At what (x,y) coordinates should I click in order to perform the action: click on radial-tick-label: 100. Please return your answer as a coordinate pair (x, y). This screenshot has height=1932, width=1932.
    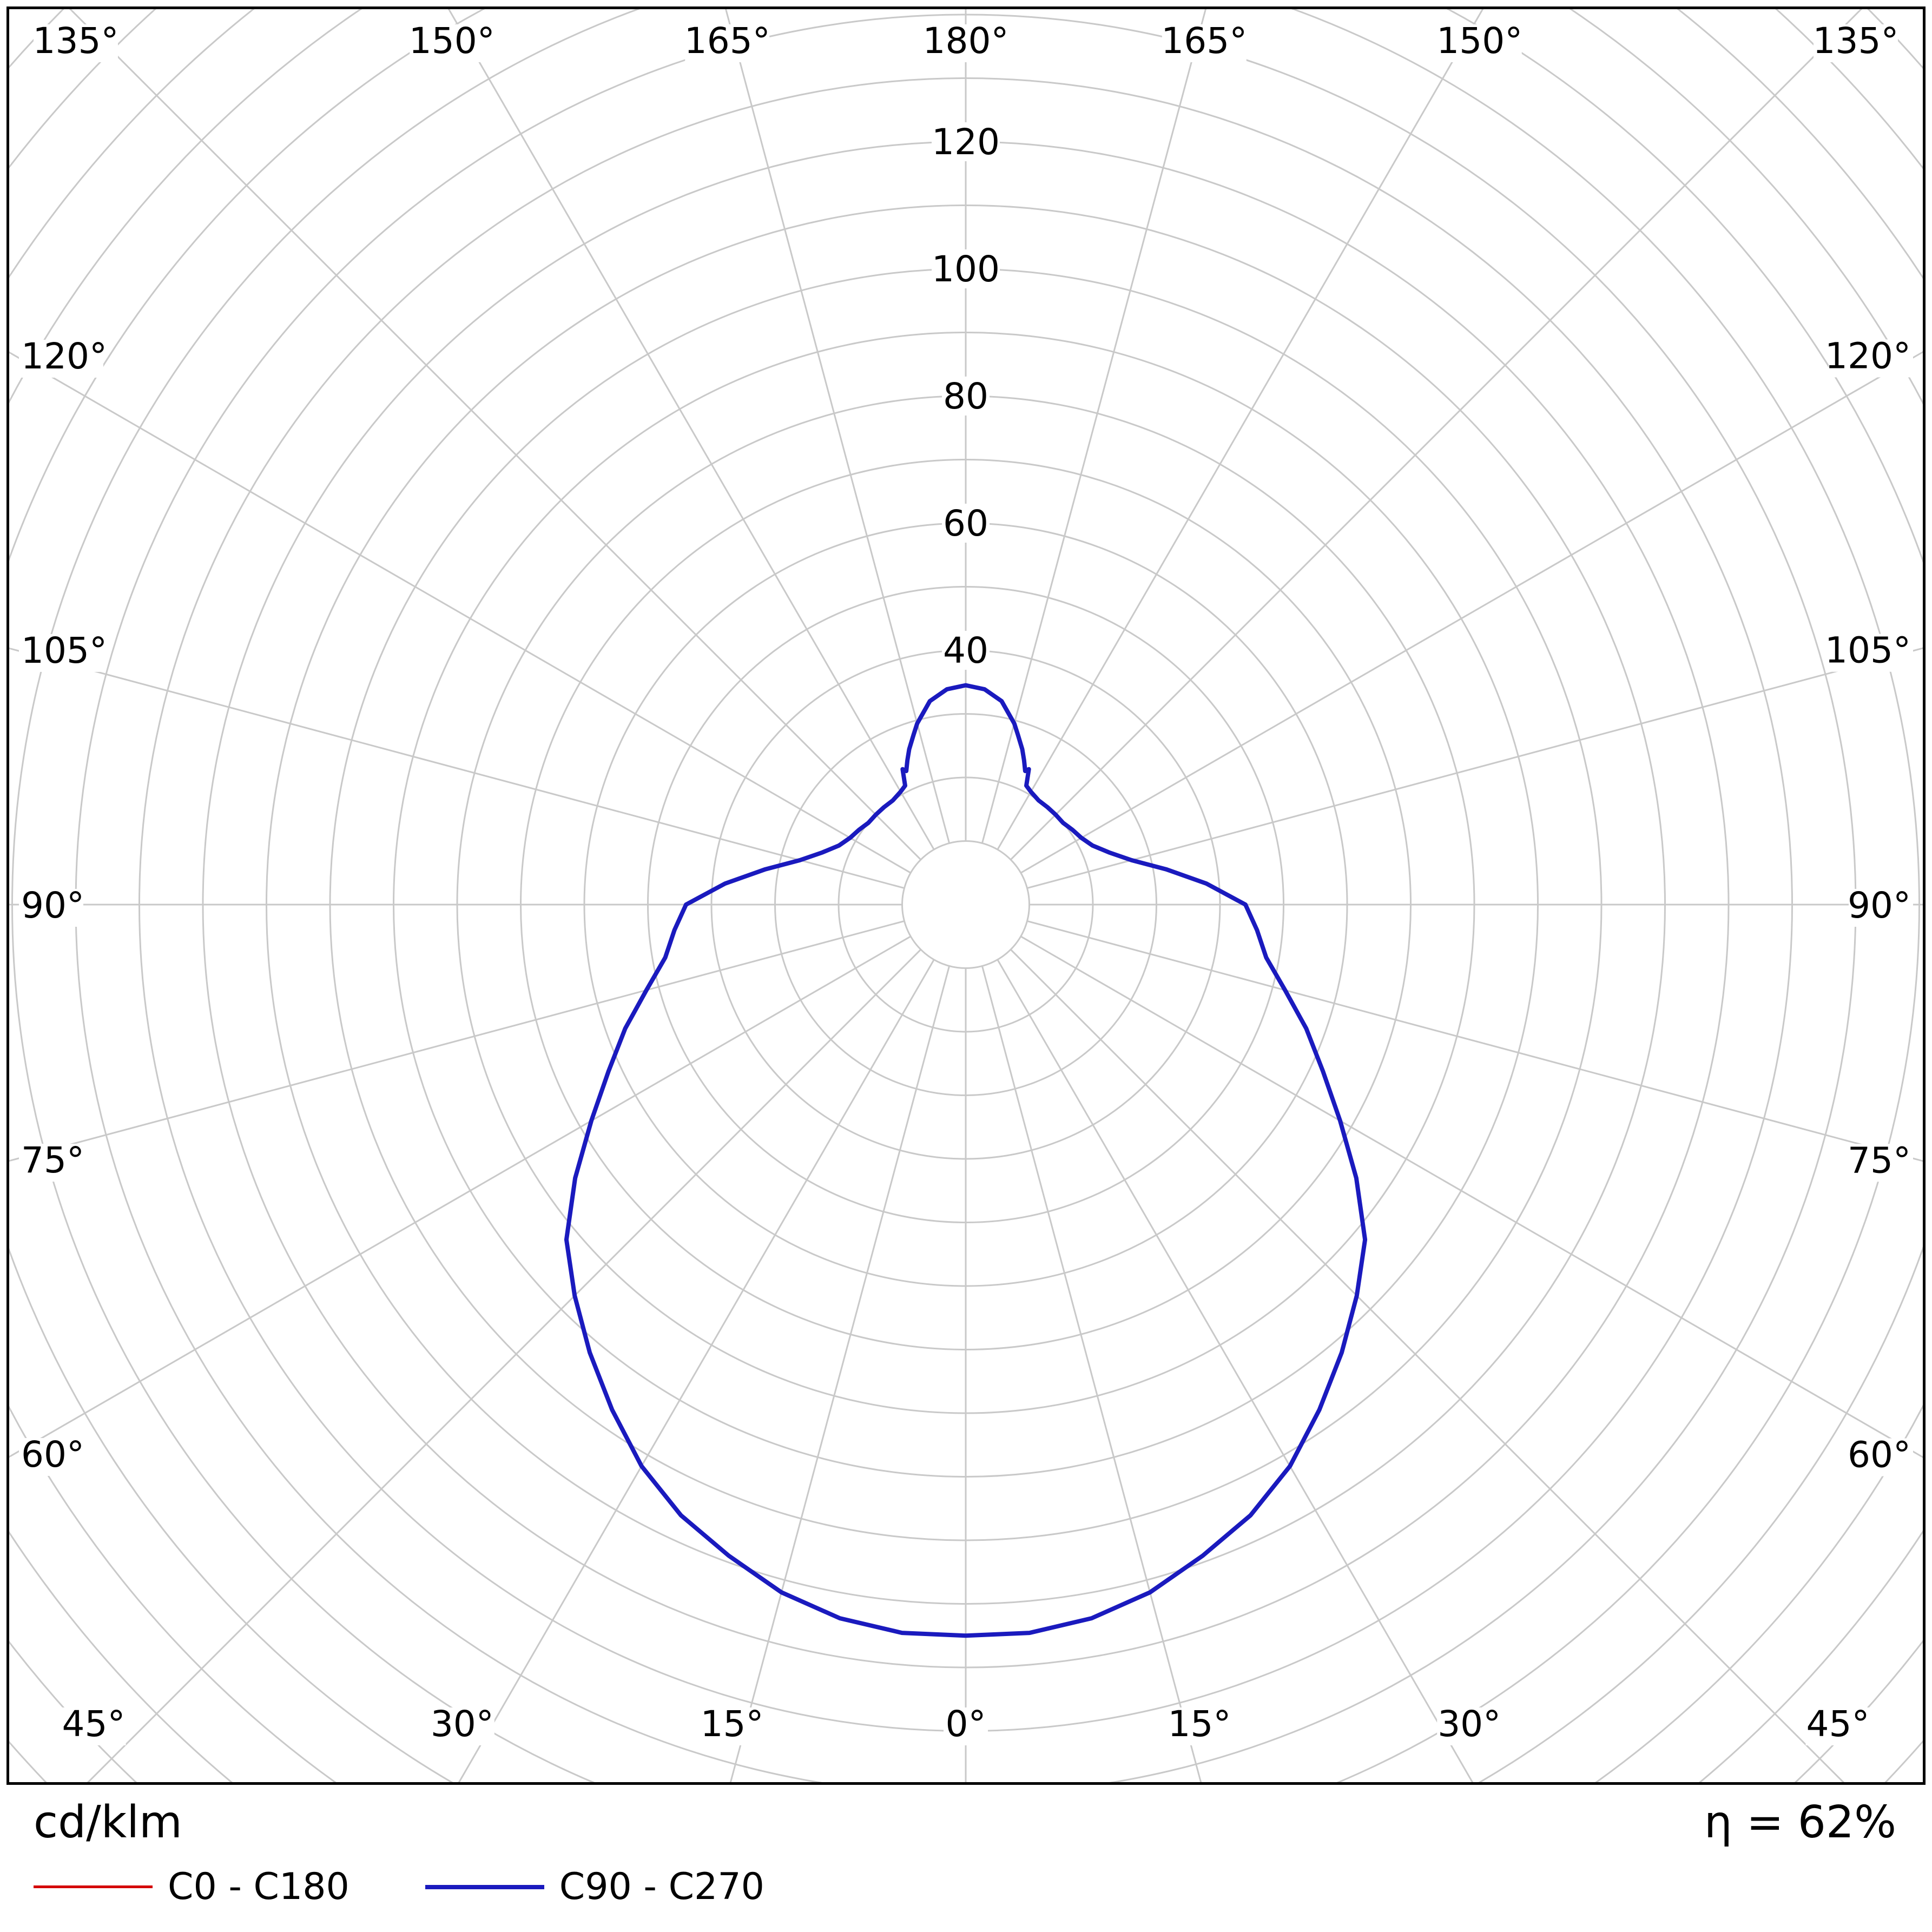
    Looking at the image, I should click on (966, 269).